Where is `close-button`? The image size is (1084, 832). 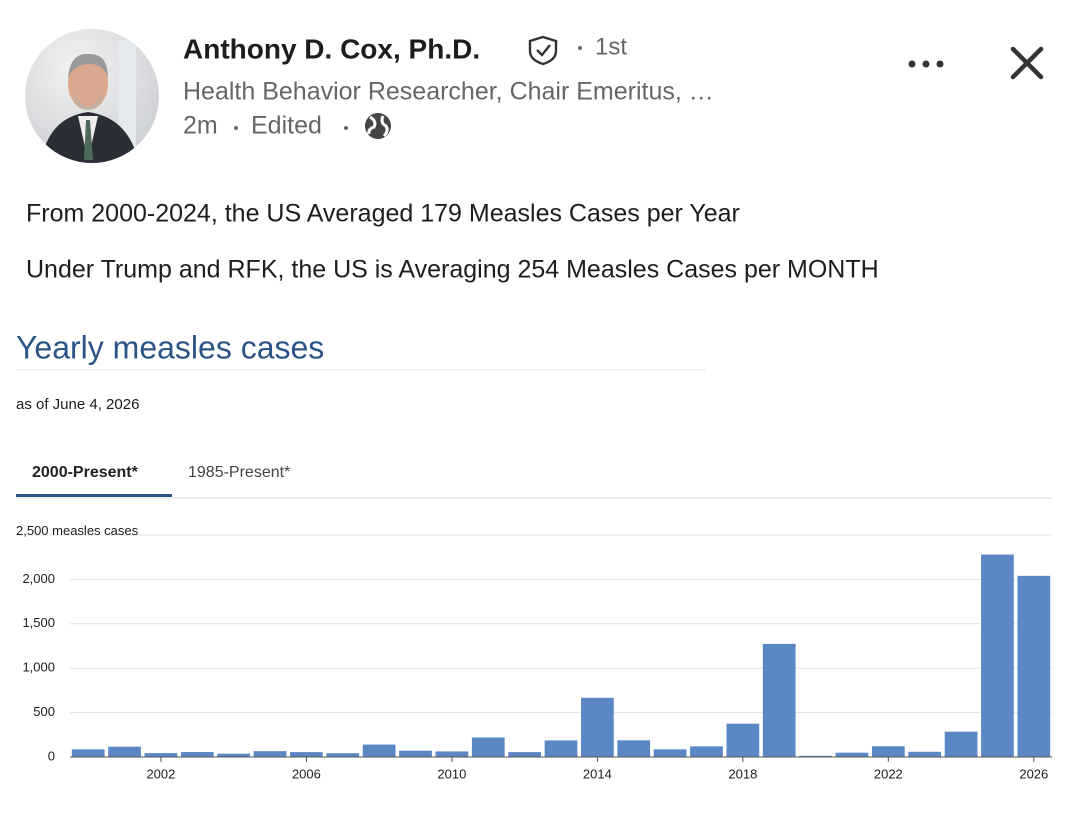 close-button is located at coordinates (1027, 63).